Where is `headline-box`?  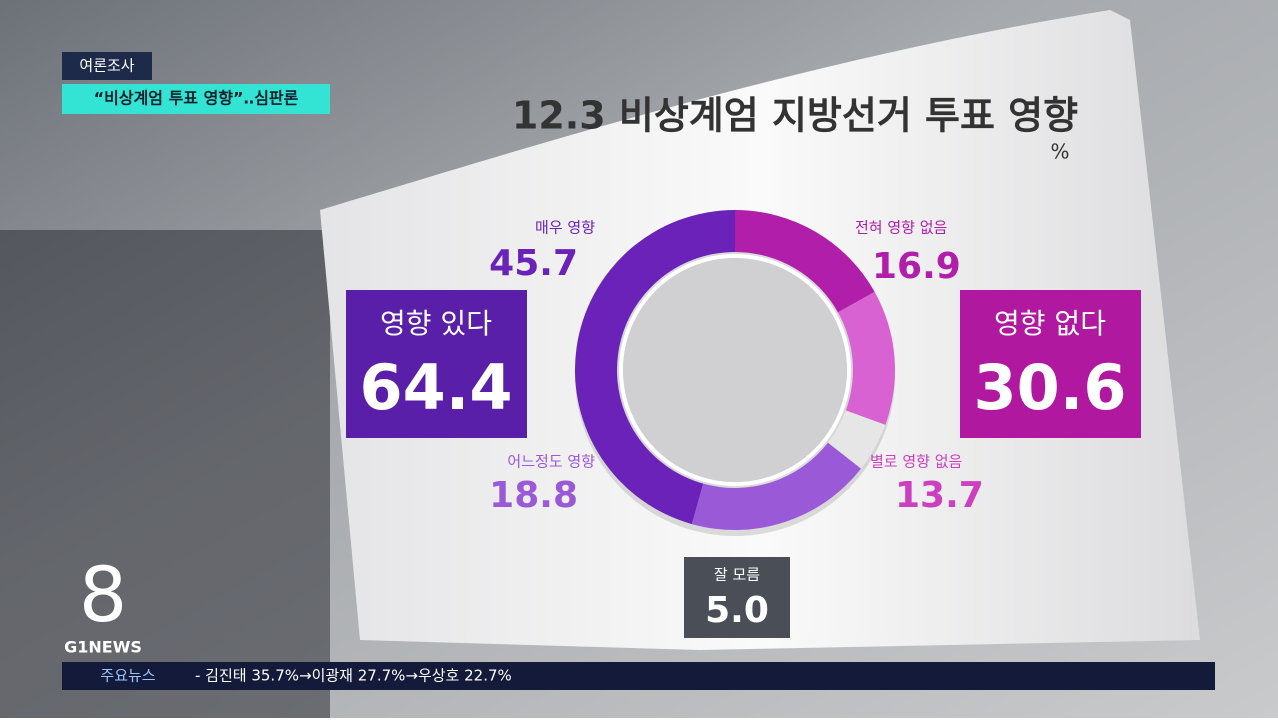
headline-box is located at coordinates (196, 99).